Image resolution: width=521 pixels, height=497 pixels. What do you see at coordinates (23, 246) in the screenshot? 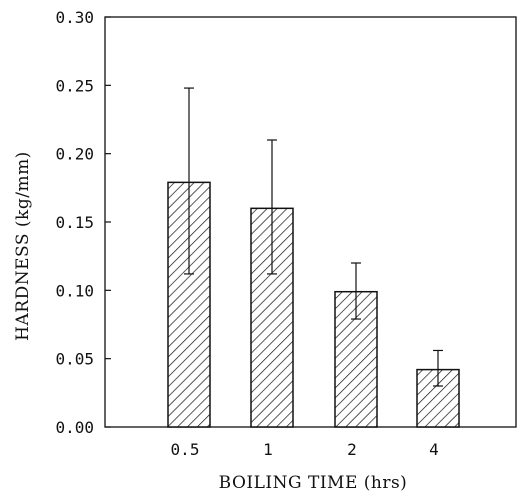
I see `y-axis-title: HARDNESS (kg/mm)` at bounding box center [23, 246].